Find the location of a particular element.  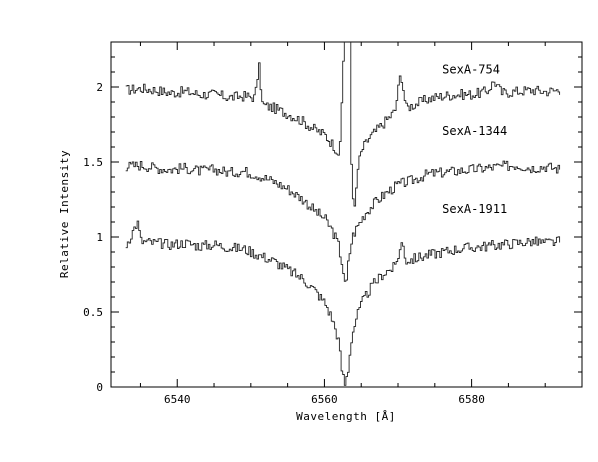

y-tick-label: 0 is located at coordinates (99, 387).